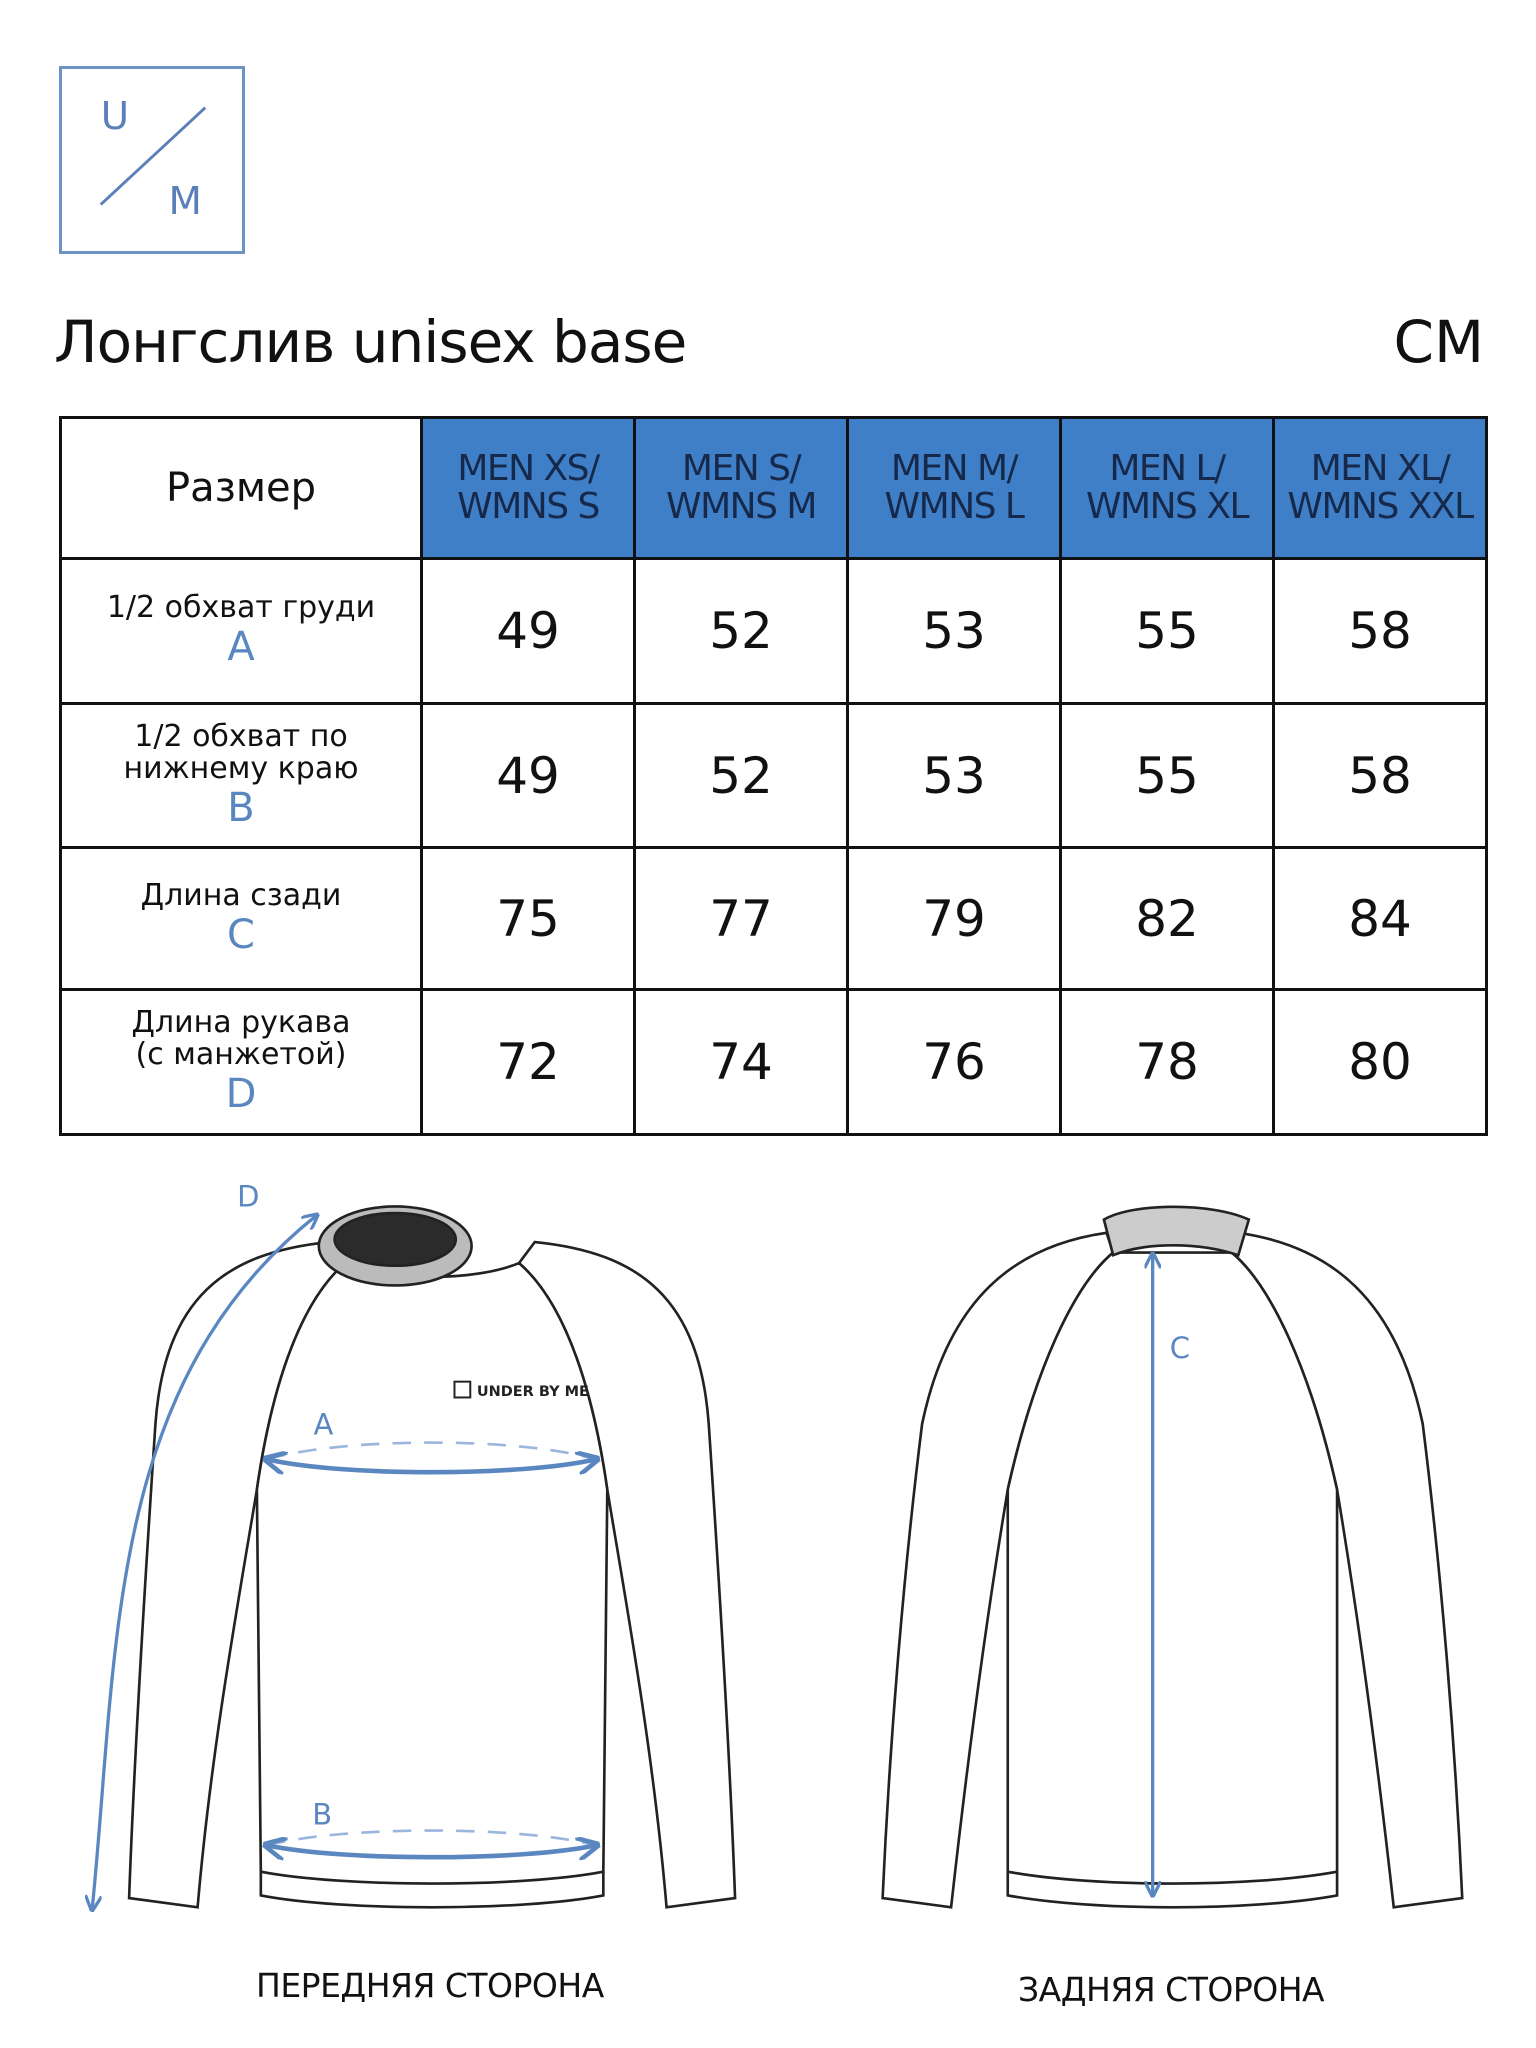 The image size is (1536, 2048). I want to click on svg-text: M, so click(184, 201).